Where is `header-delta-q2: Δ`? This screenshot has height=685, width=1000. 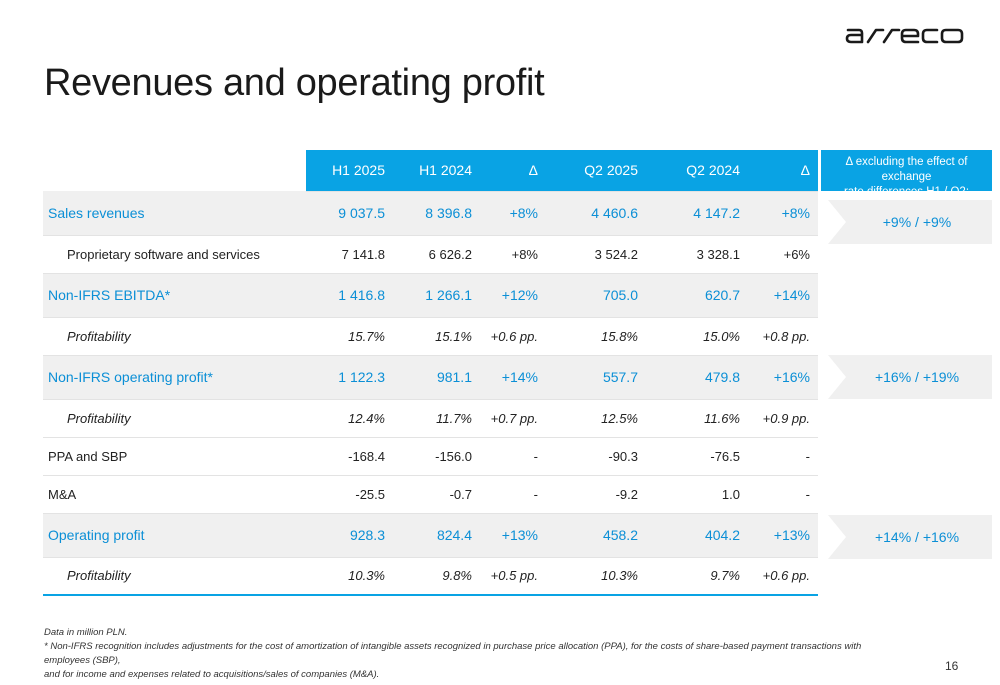
header-delta-q2: Δ is located at coordinates (783, 171).